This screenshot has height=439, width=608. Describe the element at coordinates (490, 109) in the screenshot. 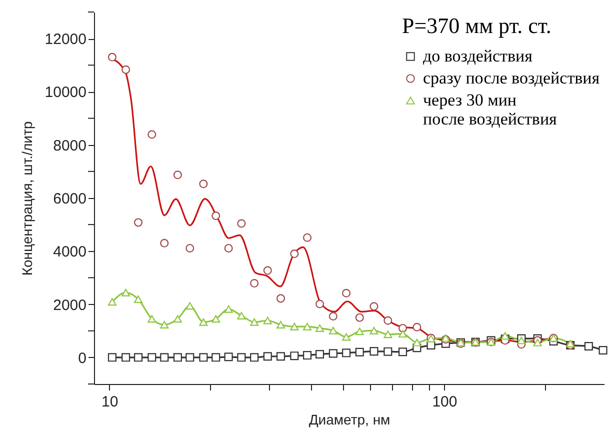

I see `legend-label: через 30 мин после воздействия` at that location.